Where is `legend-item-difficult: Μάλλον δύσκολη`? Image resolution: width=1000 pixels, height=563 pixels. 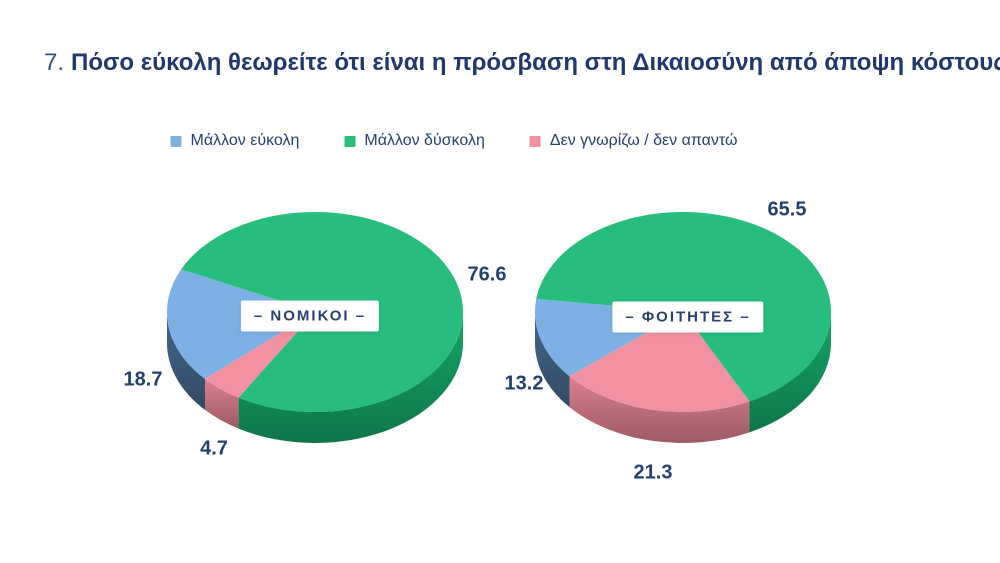
legend-item-difficult: Μάλλον δύσκολη is located at coordinates (414, 141).